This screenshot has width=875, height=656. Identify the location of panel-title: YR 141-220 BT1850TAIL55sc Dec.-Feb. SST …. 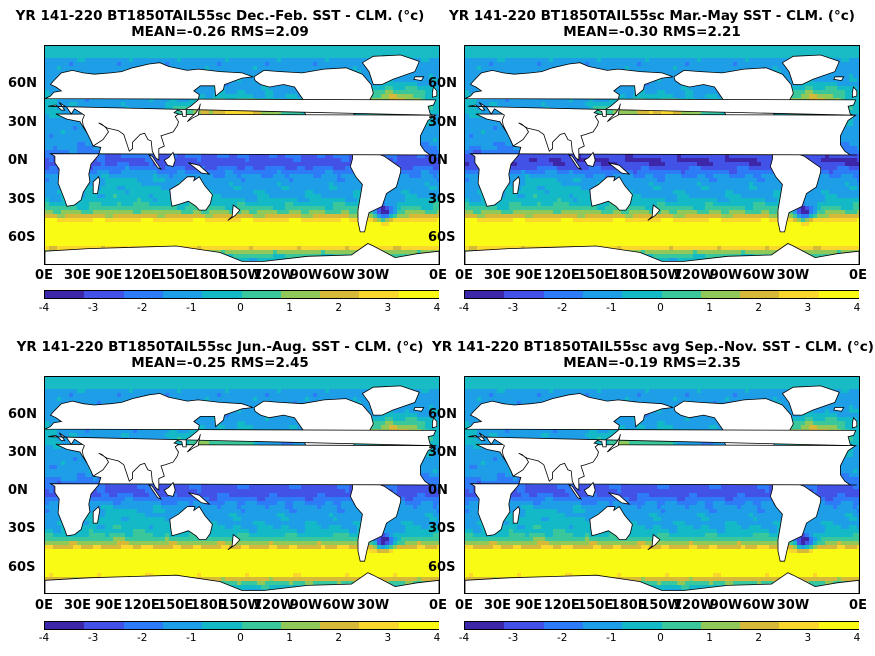
(220, 24).